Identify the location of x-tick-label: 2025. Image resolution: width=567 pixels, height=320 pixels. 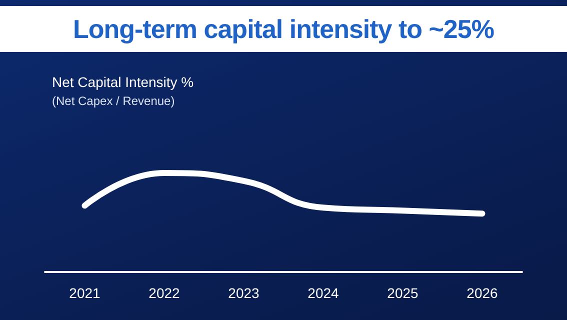
(403, 293).